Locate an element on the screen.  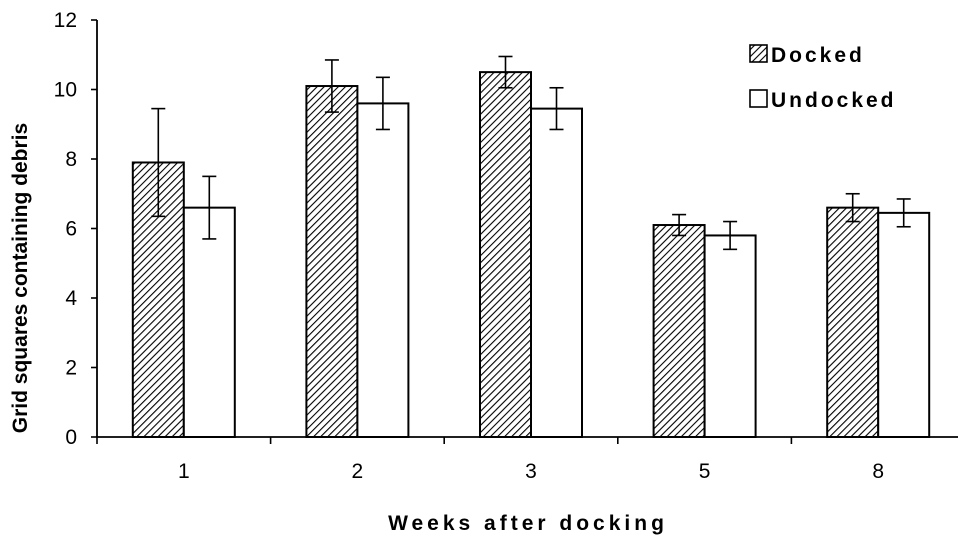
legend-swatch-docked is located at coordinates (758, 53).